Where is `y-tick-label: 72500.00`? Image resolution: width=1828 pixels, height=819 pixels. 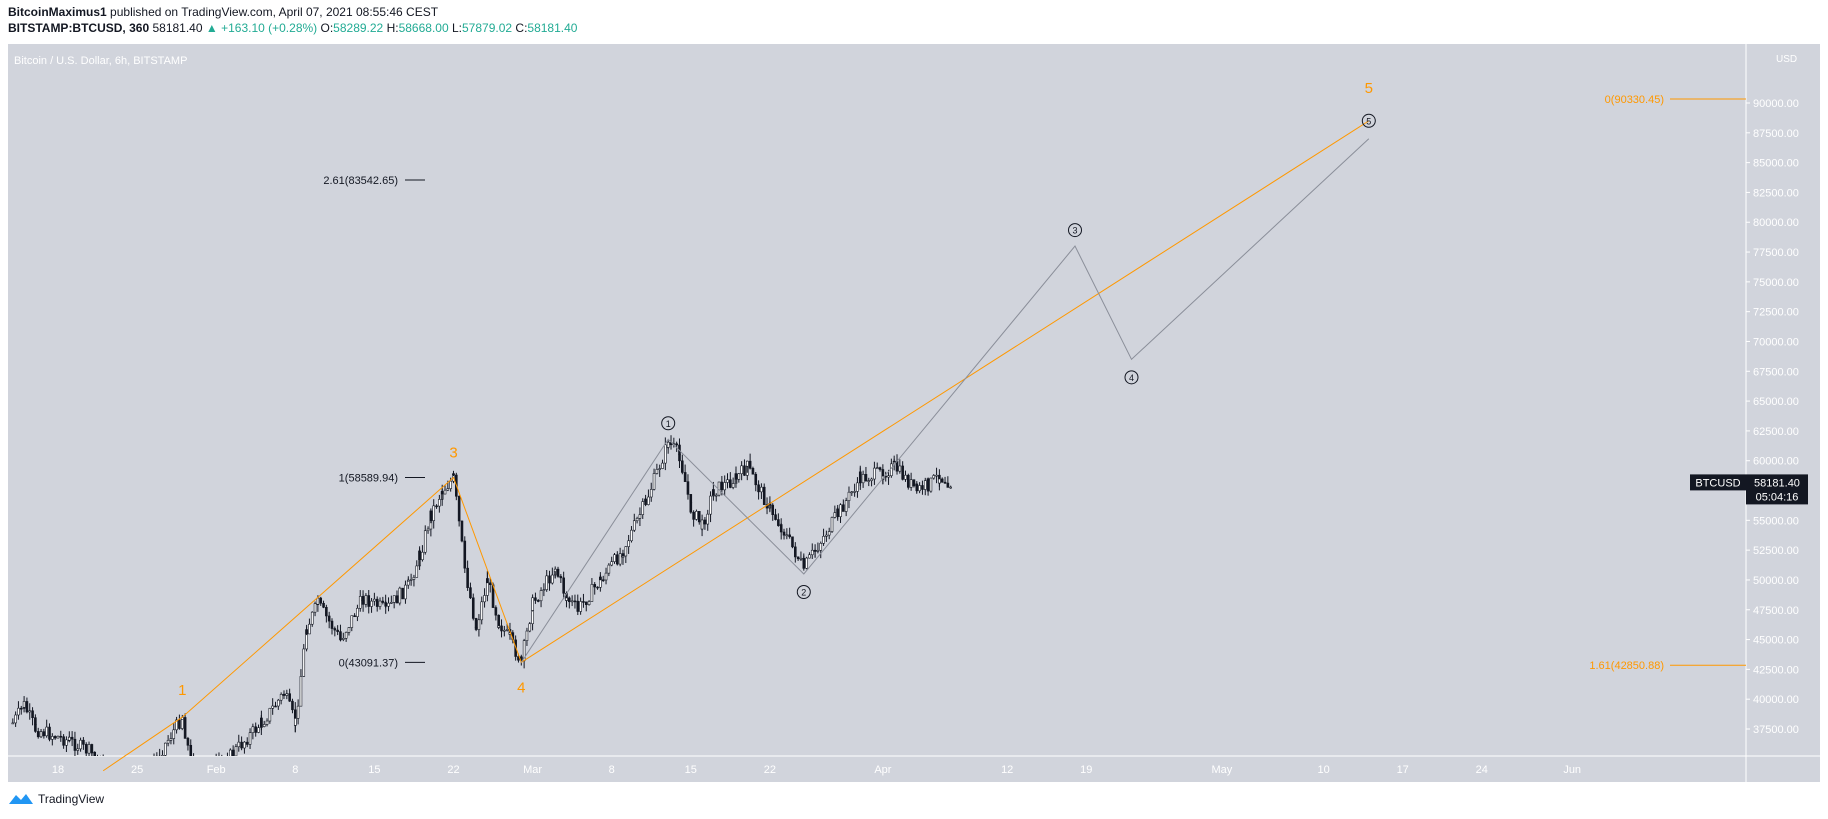
y-tick-label: 72500.00 is located at coordinates (1776, 313).